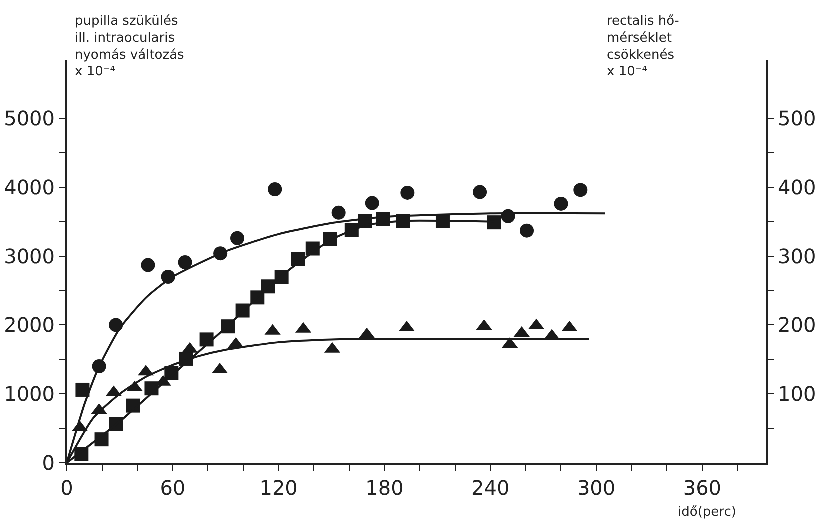 The image size is (817, 524). I want to click on y-tick-label: 4000, so click(29, 187).